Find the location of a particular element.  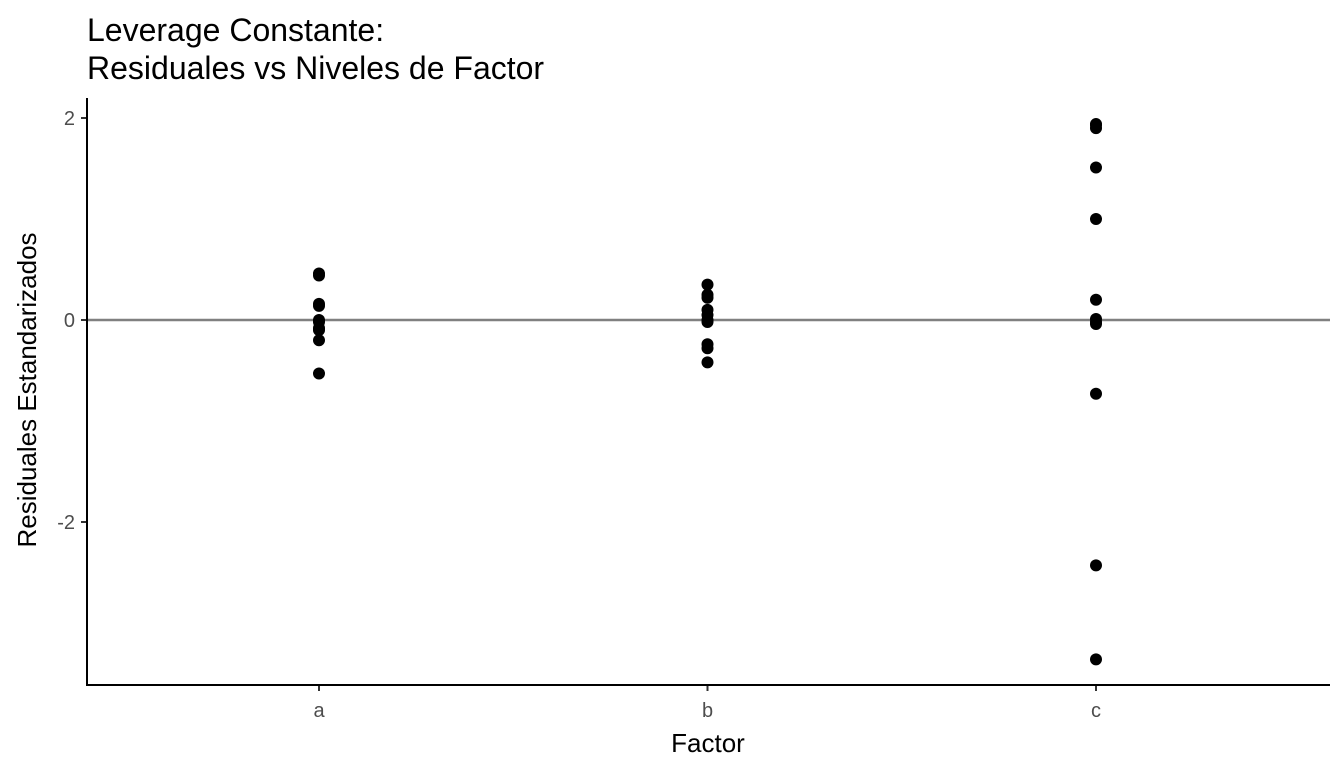

y-axis-title: Residuales Estandarizados is located at coordinates (27, 389).